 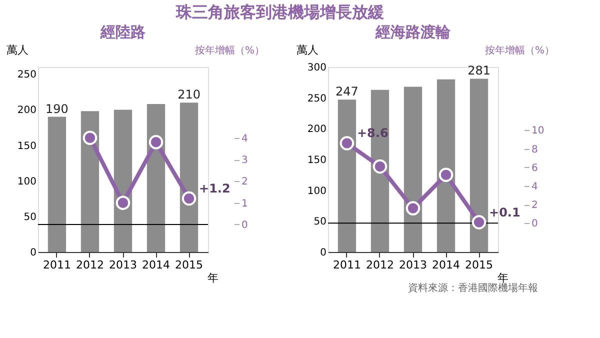 What do you see at coordinates (316, 68) in the screenshot?
I see `y-tick-label: 300` at bounding box center [316, 68].